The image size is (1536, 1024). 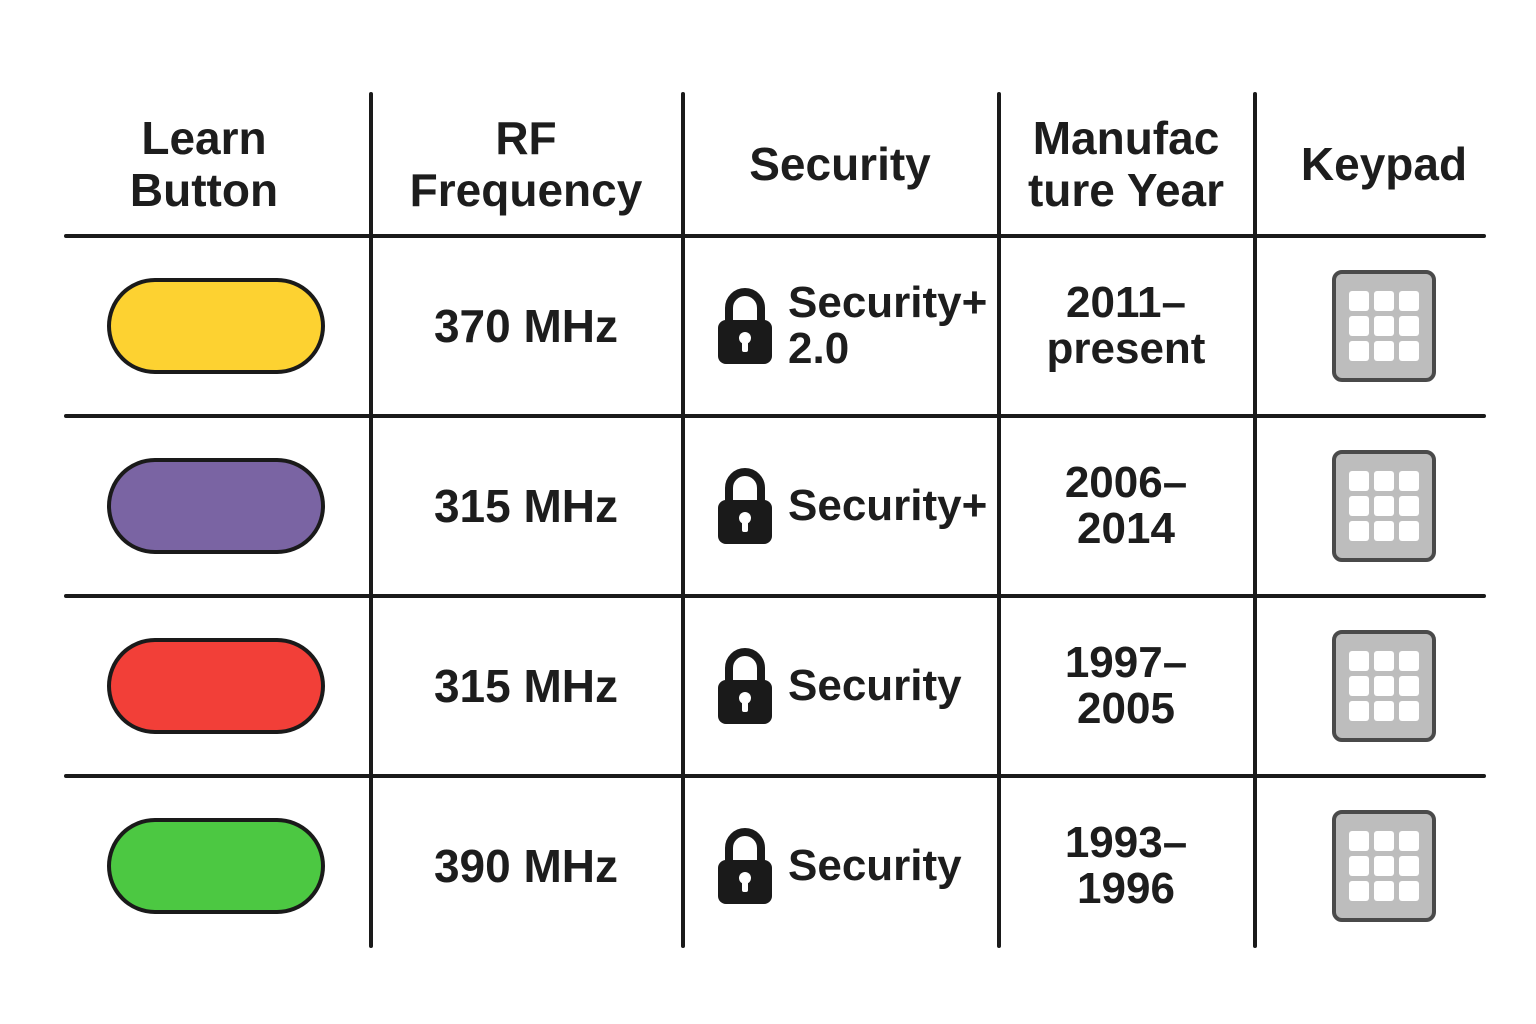 I want to click on table-row-3-frequency: 315 MHz, so click(x=526, y=686).